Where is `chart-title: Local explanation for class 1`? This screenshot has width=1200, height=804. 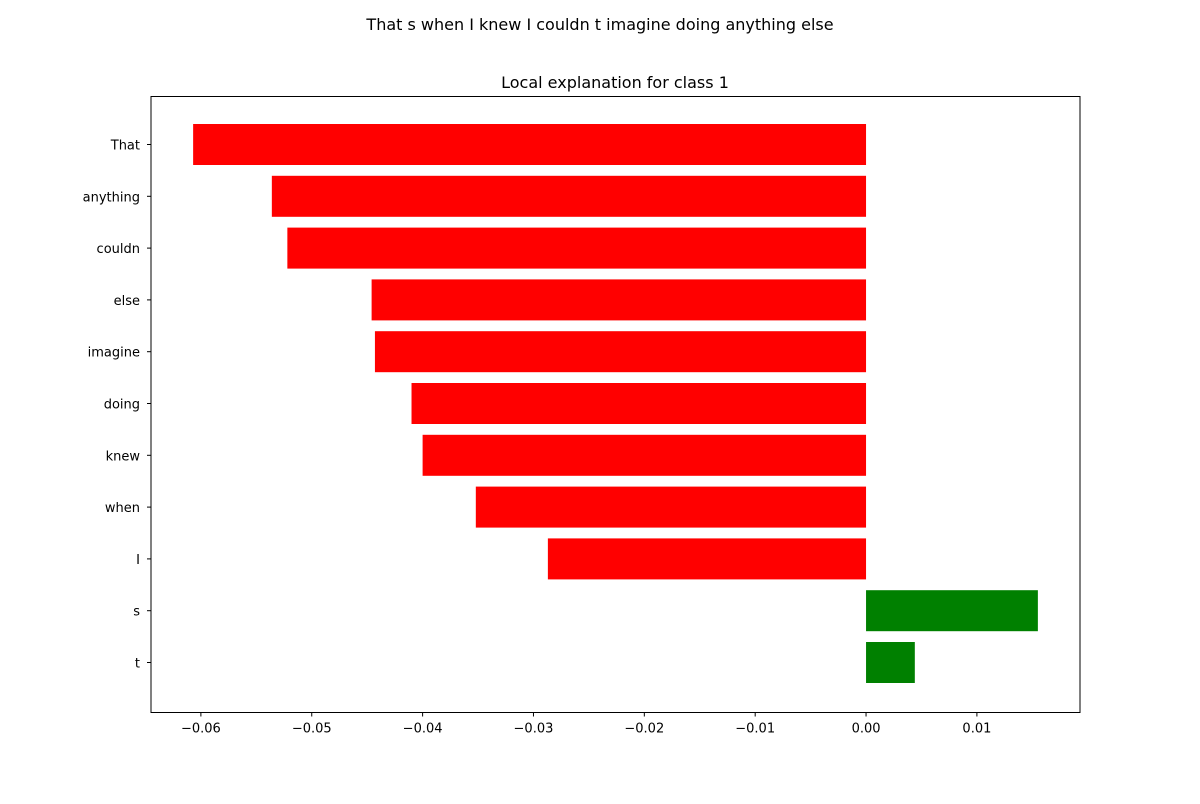 chart-title: Local explanation for class 1 is located at coordinates (615, 82).